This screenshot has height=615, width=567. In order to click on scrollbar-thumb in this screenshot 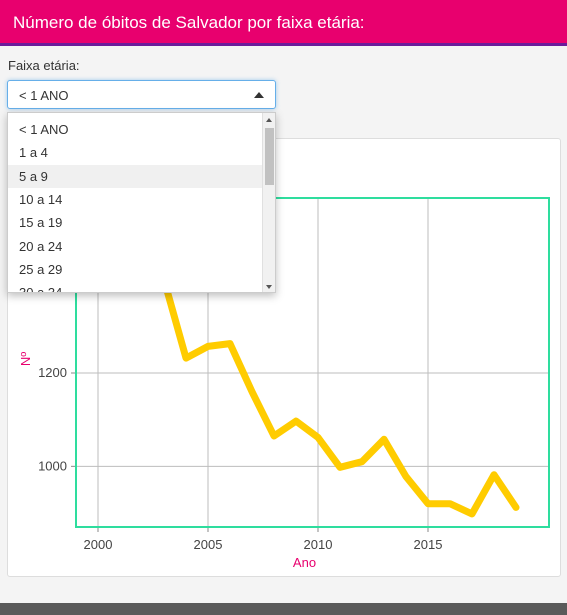, I will do `click(269, 156)`.